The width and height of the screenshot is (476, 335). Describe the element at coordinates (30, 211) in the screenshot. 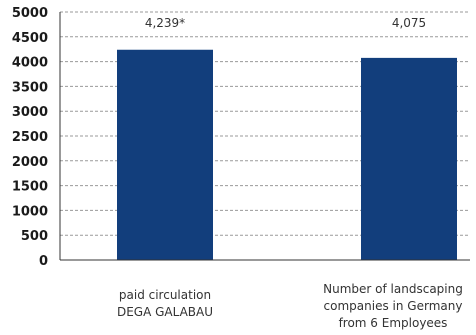

I see `y-tick-label: 1000` at that location.